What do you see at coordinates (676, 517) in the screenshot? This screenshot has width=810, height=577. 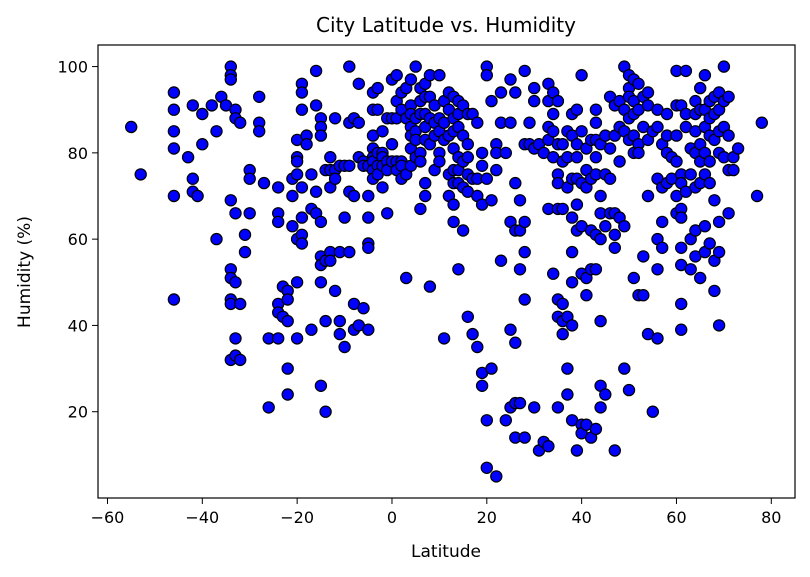 I see `x-tick-label: 60` at bounding box center [676, 517].